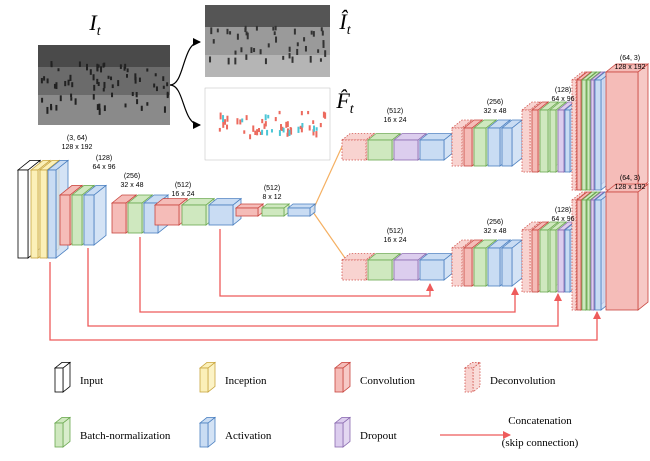  Describe the element at coordinates (523, 381) in the screenshot. I see `legend-label: Deconvolution` at that location.